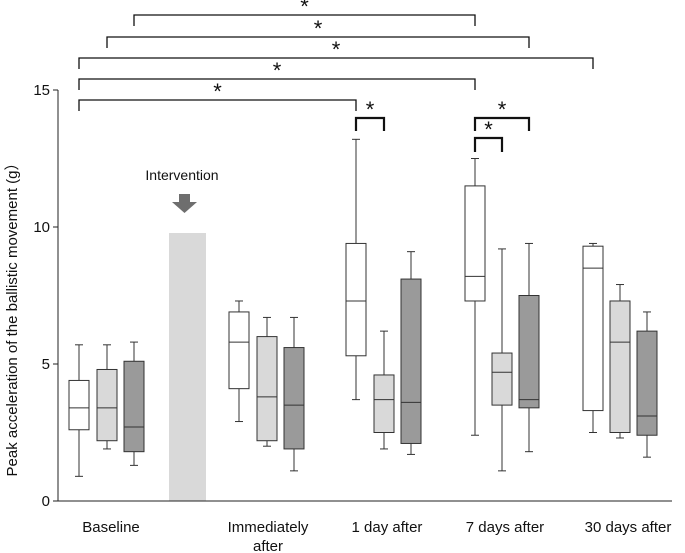 This screenshot has width=685, height=553. I want to click on y-tick-label: 10, so click(41, 227).